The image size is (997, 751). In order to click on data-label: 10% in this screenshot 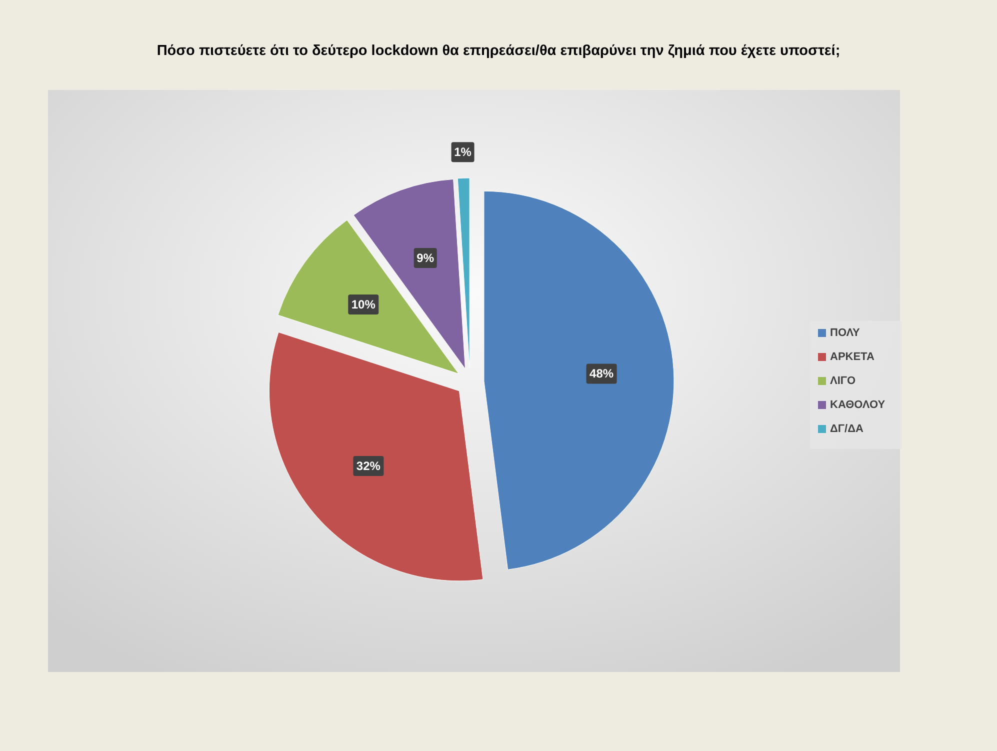, I will do `click(363, 305)`.